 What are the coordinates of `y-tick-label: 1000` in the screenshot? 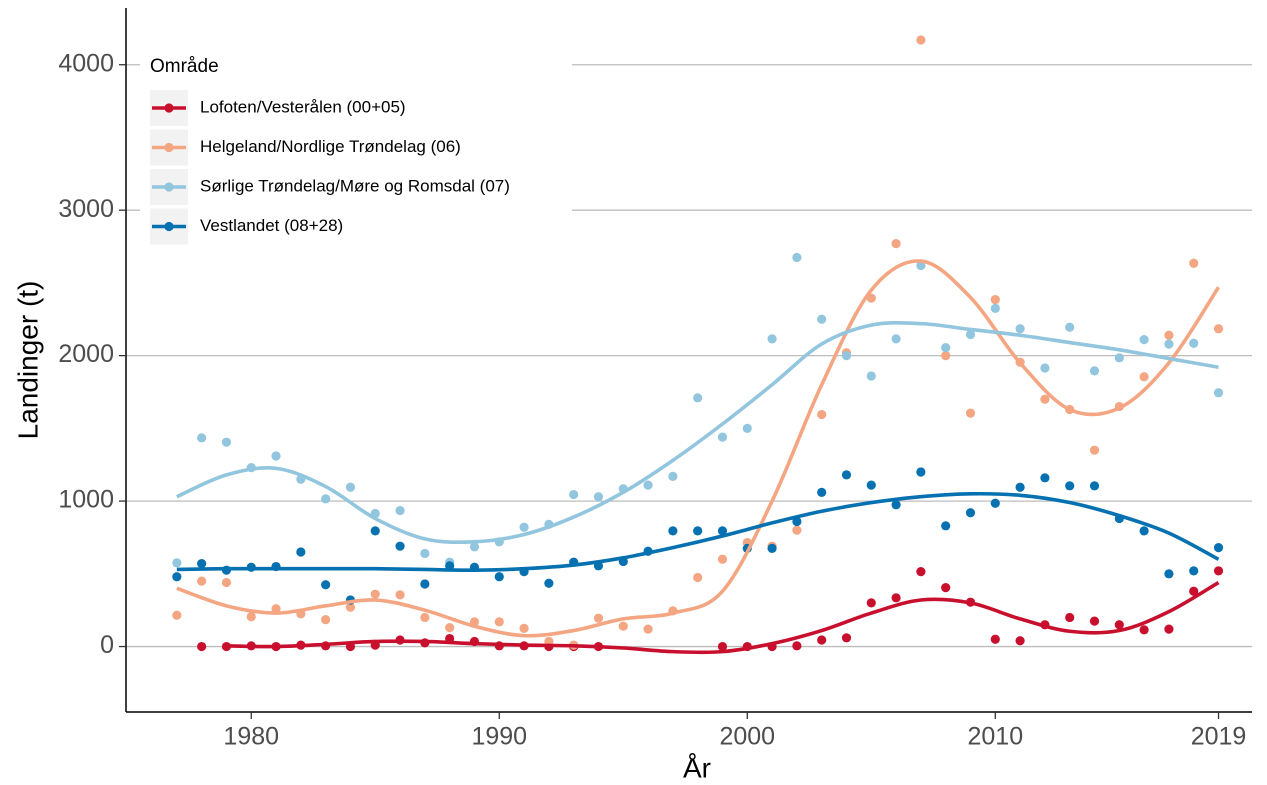 It's located at (86, 500).